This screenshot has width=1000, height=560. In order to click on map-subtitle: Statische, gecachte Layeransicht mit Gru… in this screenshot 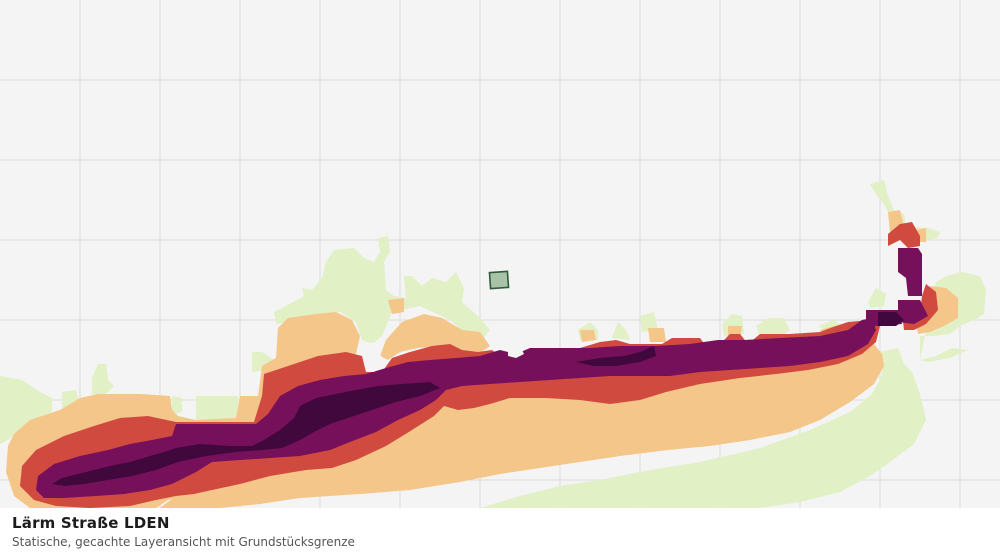, I will do `click(183, 542)`.